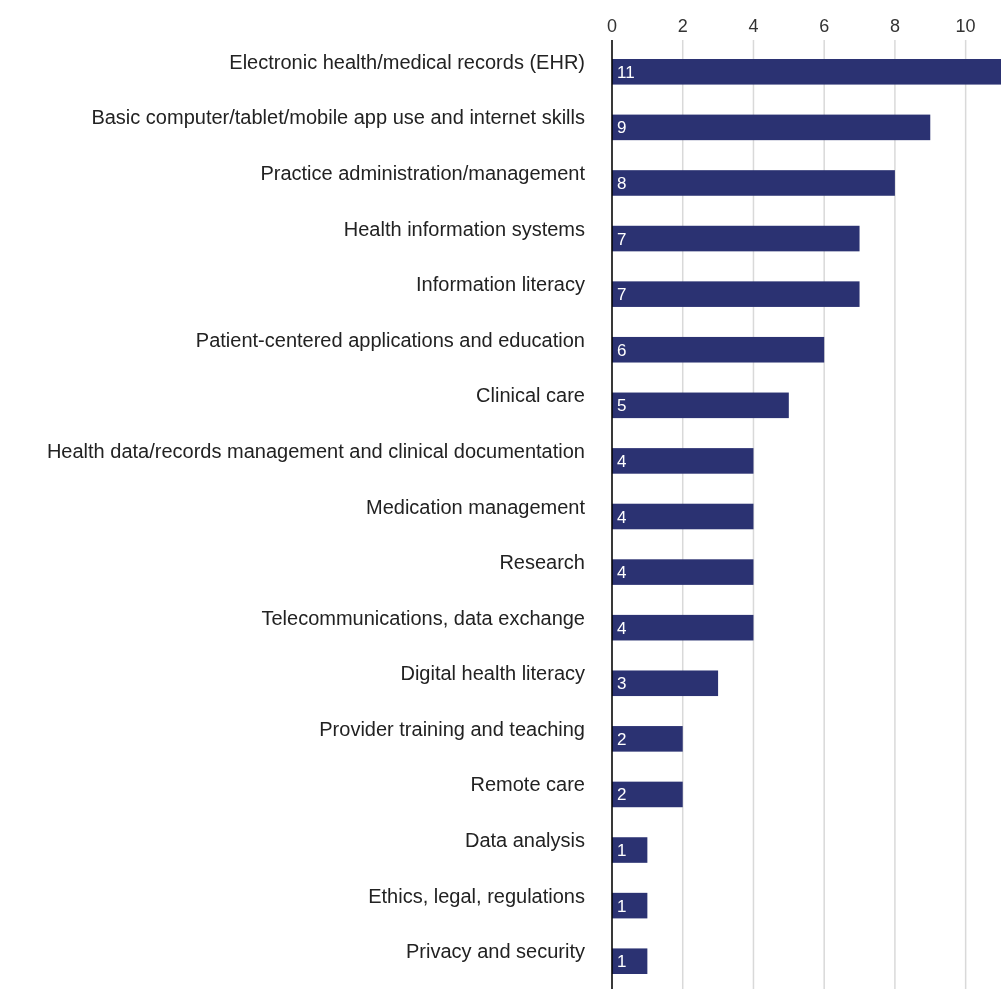 Image resolution: width=1005 pixels, height=989 pixels. Describe the element at coordinates (622, 406) in the screenshot. I see `data-label: 5` at that location.